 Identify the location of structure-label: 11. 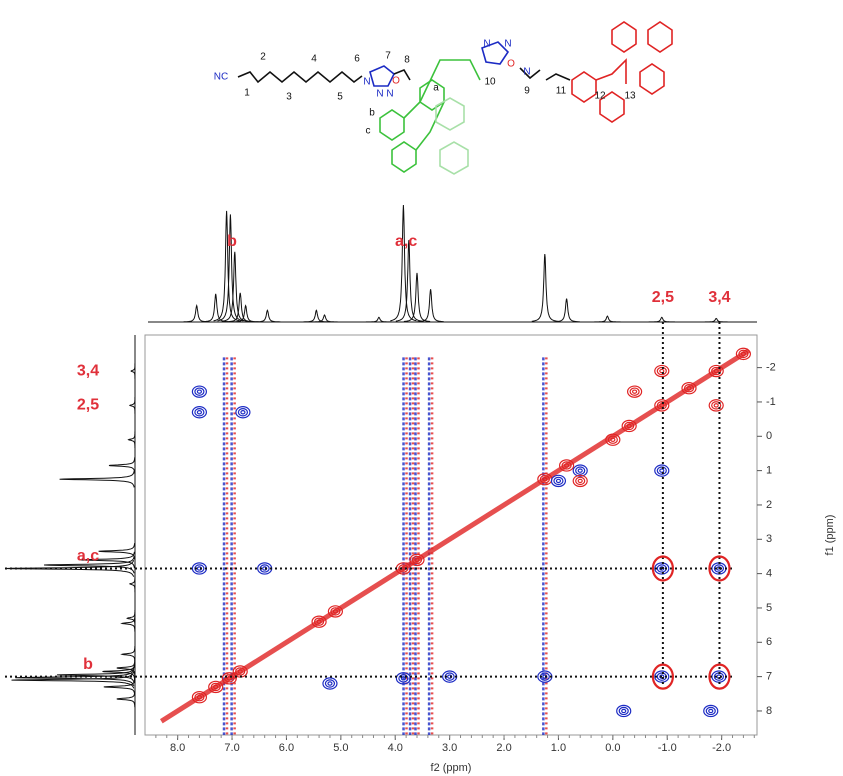
(561, 91).